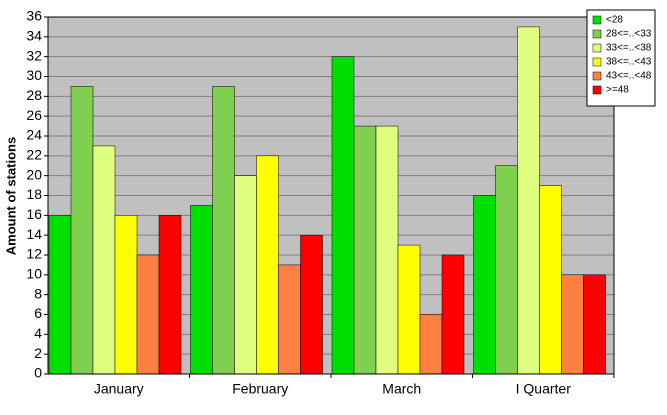 This screenshot has height=415, width=667. Describe the element at coordinates (34, 194) in the screenshot. I see `y-tick-label: 18` at that location.